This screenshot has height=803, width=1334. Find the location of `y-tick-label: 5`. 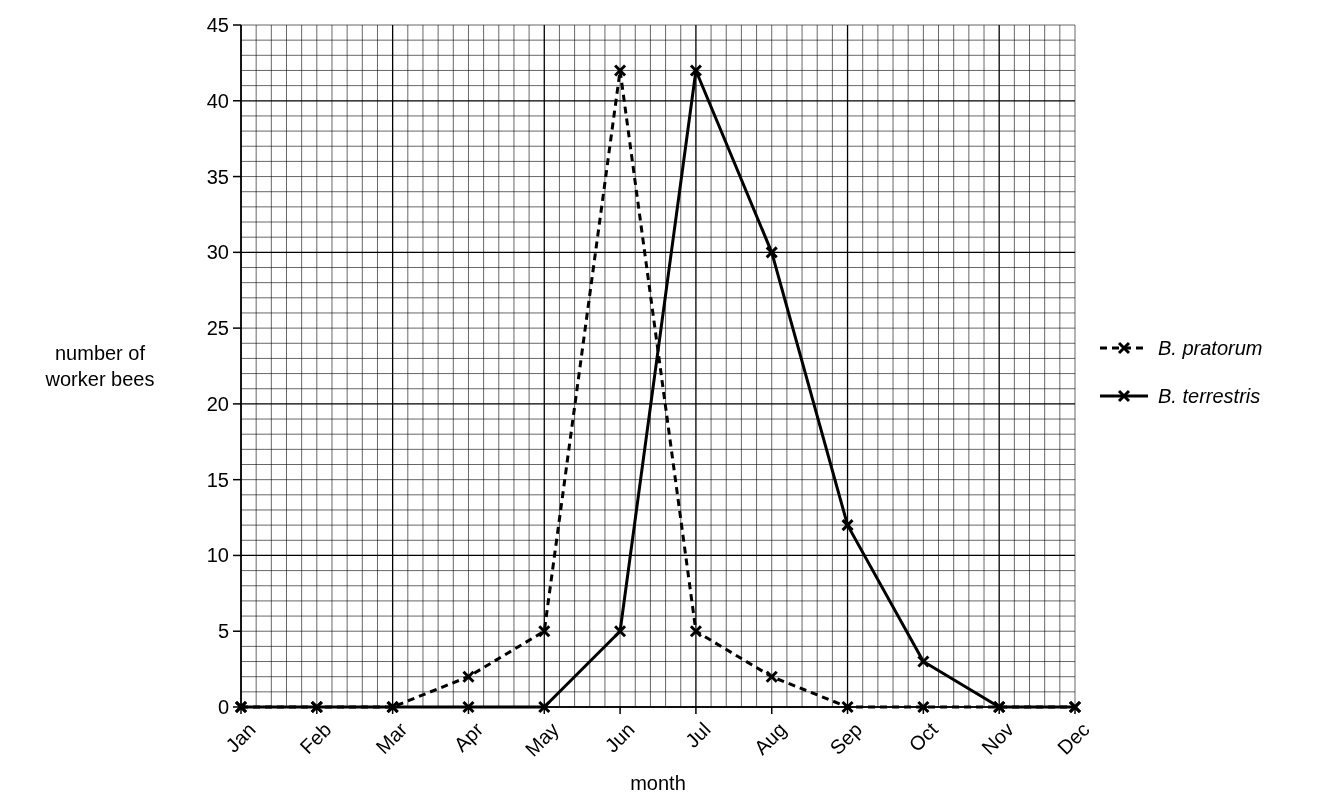

y-tick-label: 5 is located at coordinates (223, 631).